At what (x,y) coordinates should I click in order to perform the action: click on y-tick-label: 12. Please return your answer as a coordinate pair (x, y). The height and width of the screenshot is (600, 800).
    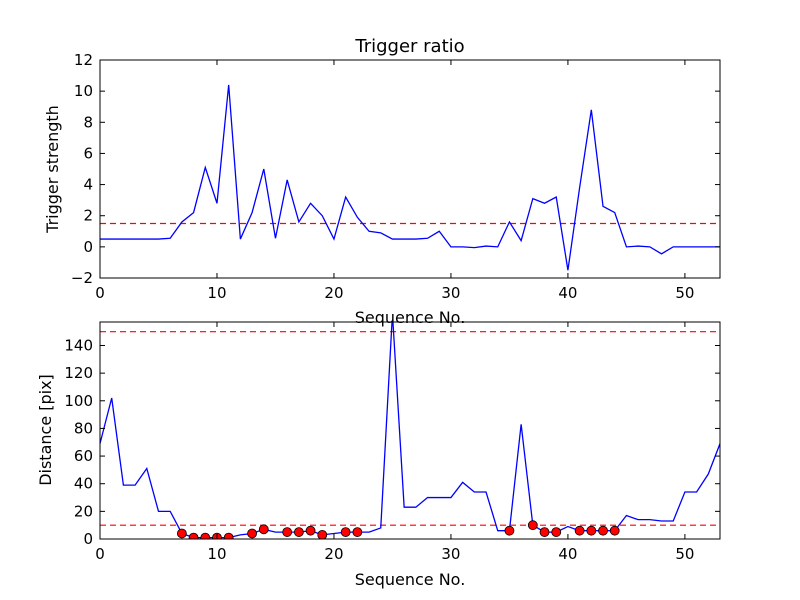
    Looking at the image, I should click on (83, 60).